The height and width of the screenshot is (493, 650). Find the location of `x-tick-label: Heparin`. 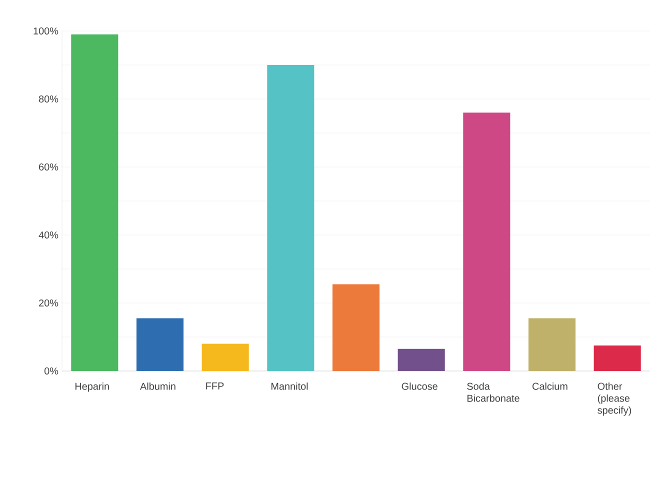

x-tick-label: Heparin is located at coordinates (92, 387).